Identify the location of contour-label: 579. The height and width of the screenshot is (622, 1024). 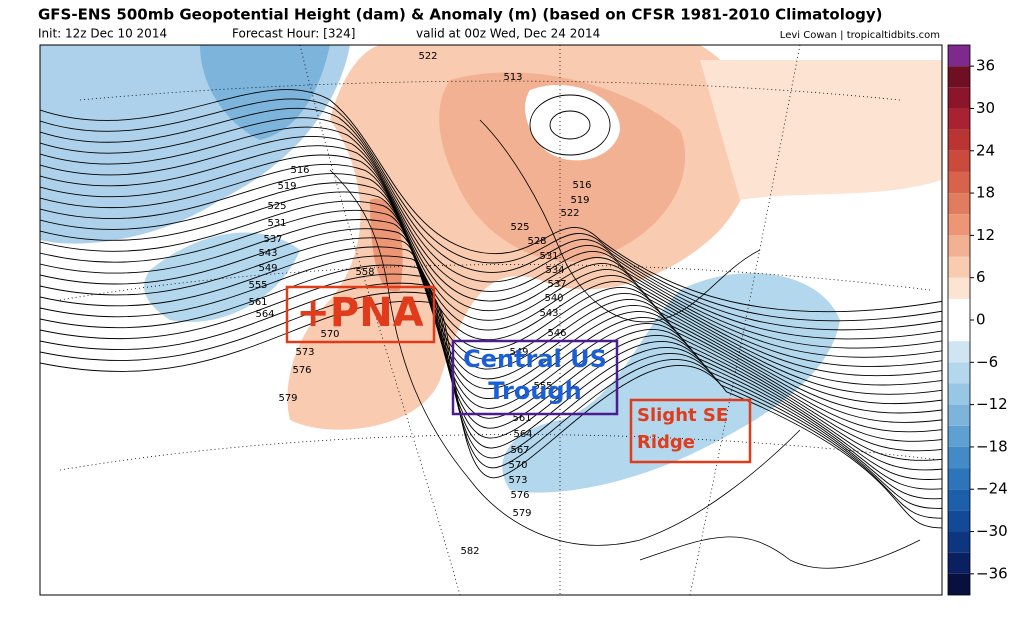
(287, 398).